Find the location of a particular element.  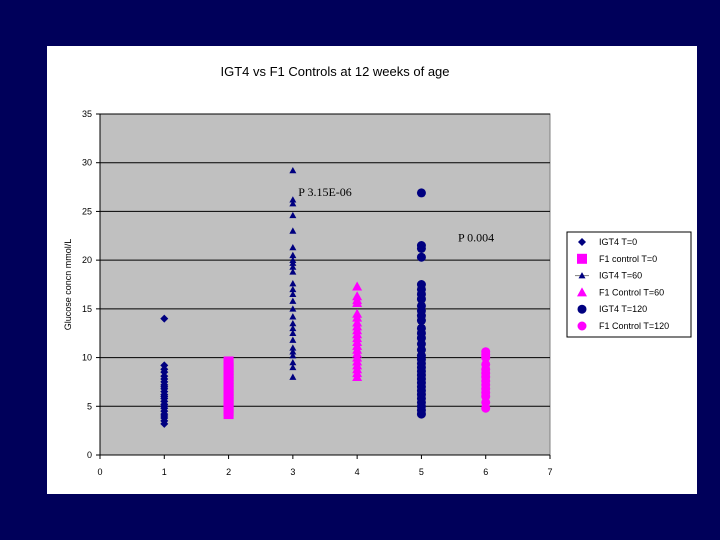

x-tick-label: 1 is located at coordinates (164, 472).